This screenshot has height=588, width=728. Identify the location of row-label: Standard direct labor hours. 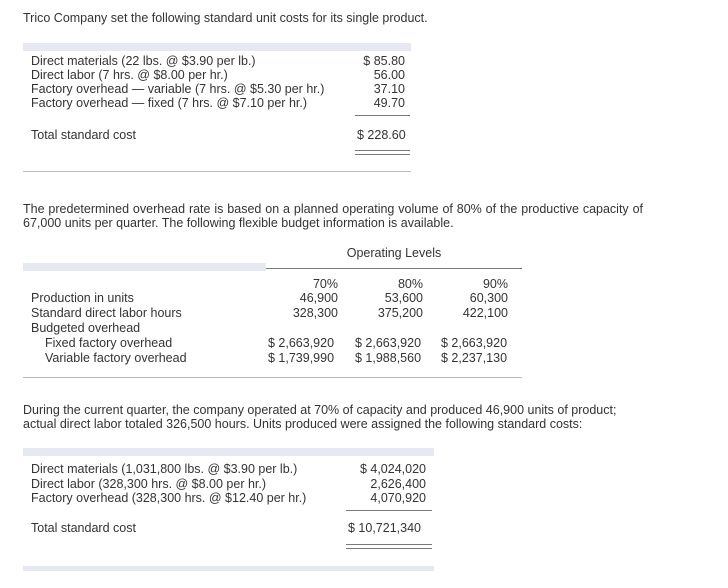
(106, 313).